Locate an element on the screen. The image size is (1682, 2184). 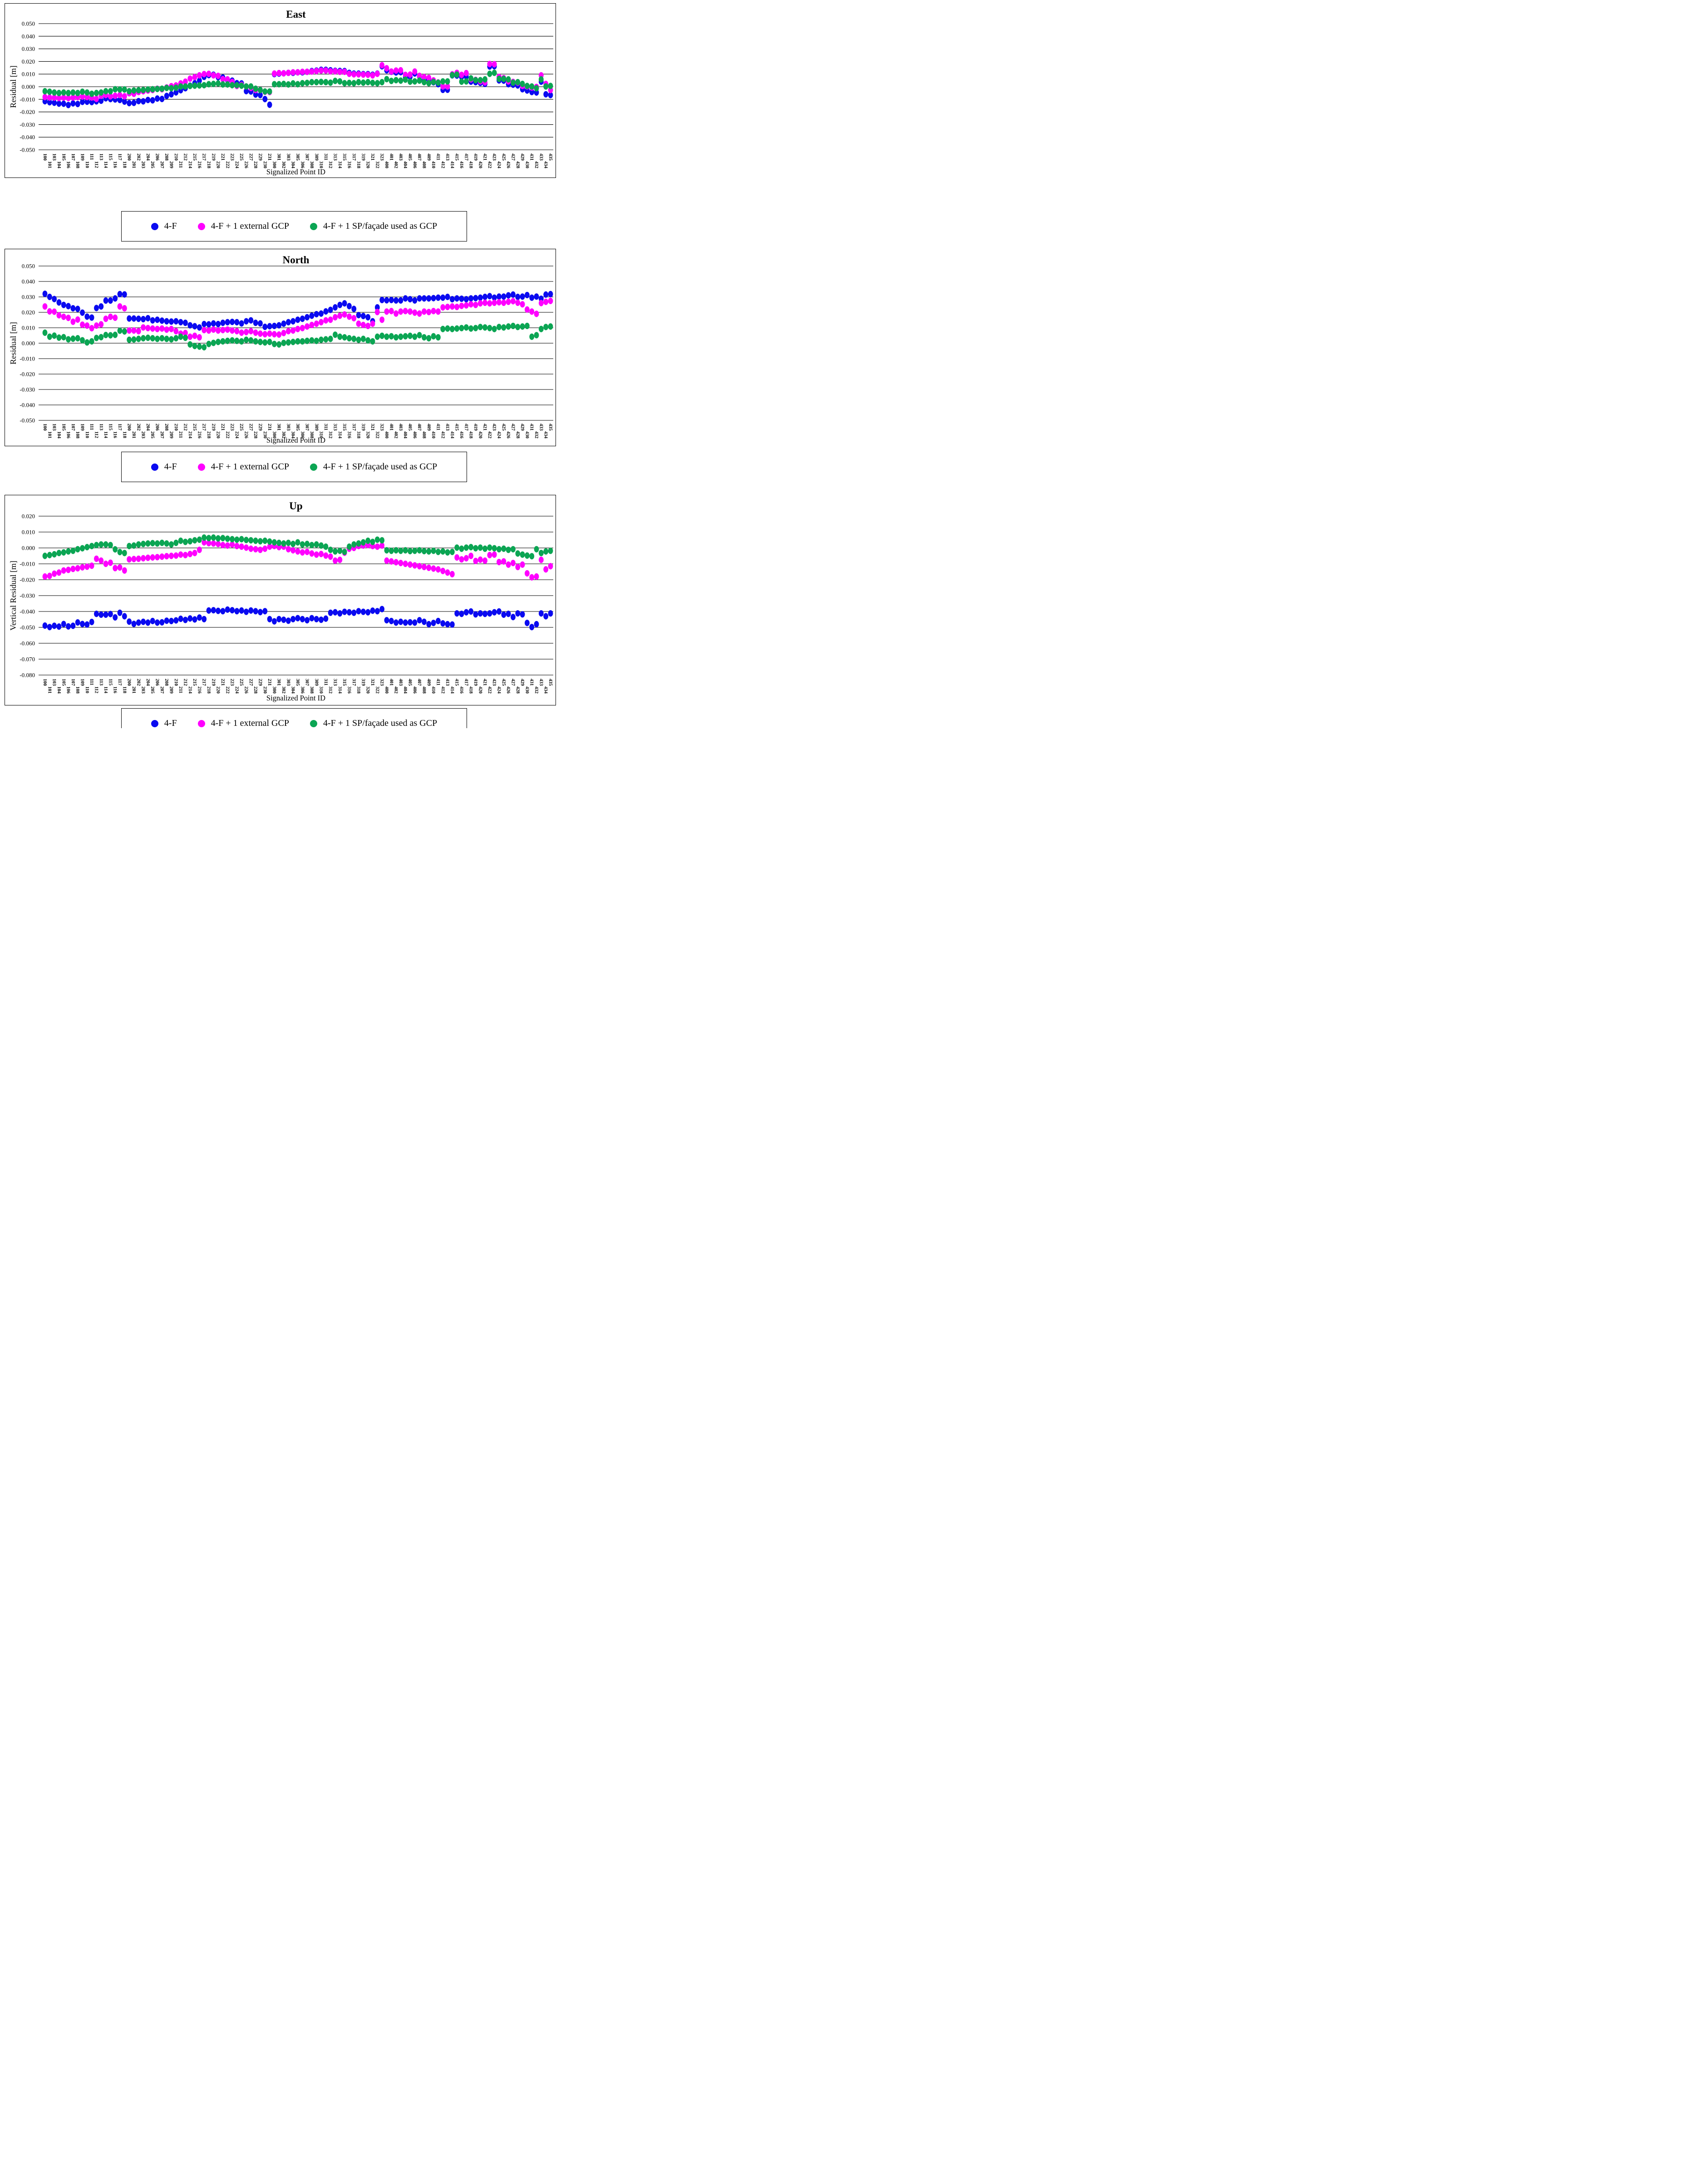
svg-text: 417 is located at coordinates (465, 428).